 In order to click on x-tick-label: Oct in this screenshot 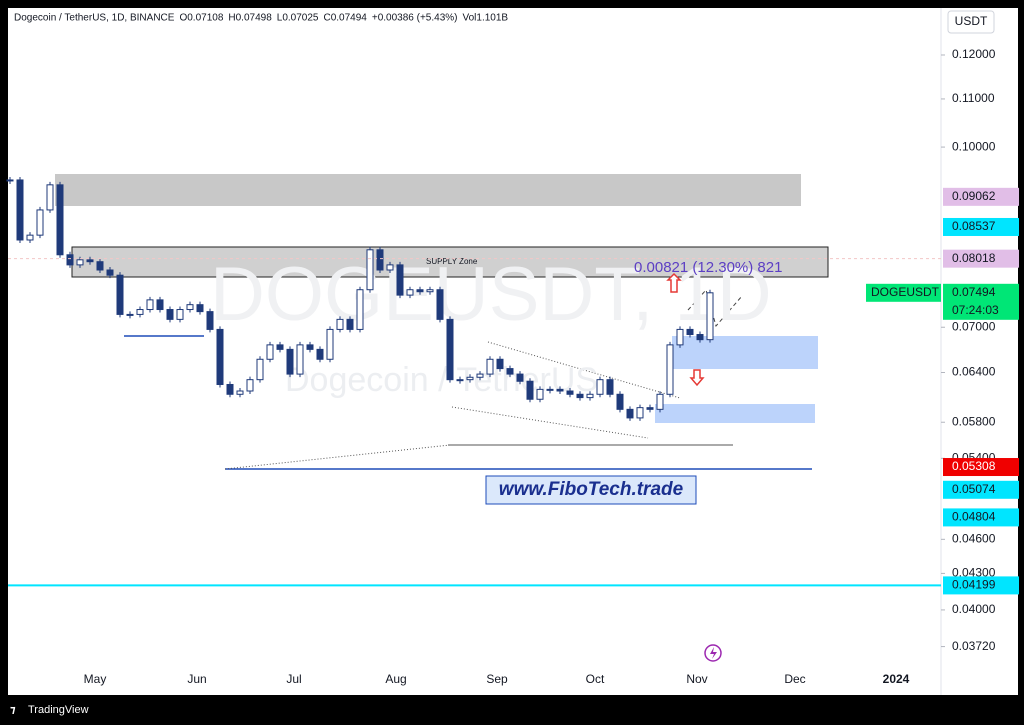, I will do `click(595, 679)`.